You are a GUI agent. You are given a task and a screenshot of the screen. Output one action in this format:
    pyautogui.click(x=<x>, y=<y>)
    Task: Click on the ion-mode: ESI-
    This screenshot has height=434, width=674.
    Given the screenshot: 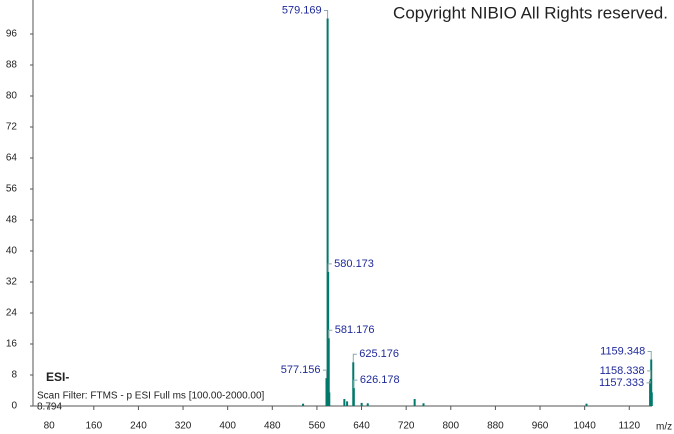 What is the action you would take?
    pyautogui.click(x=57, y=377)
    